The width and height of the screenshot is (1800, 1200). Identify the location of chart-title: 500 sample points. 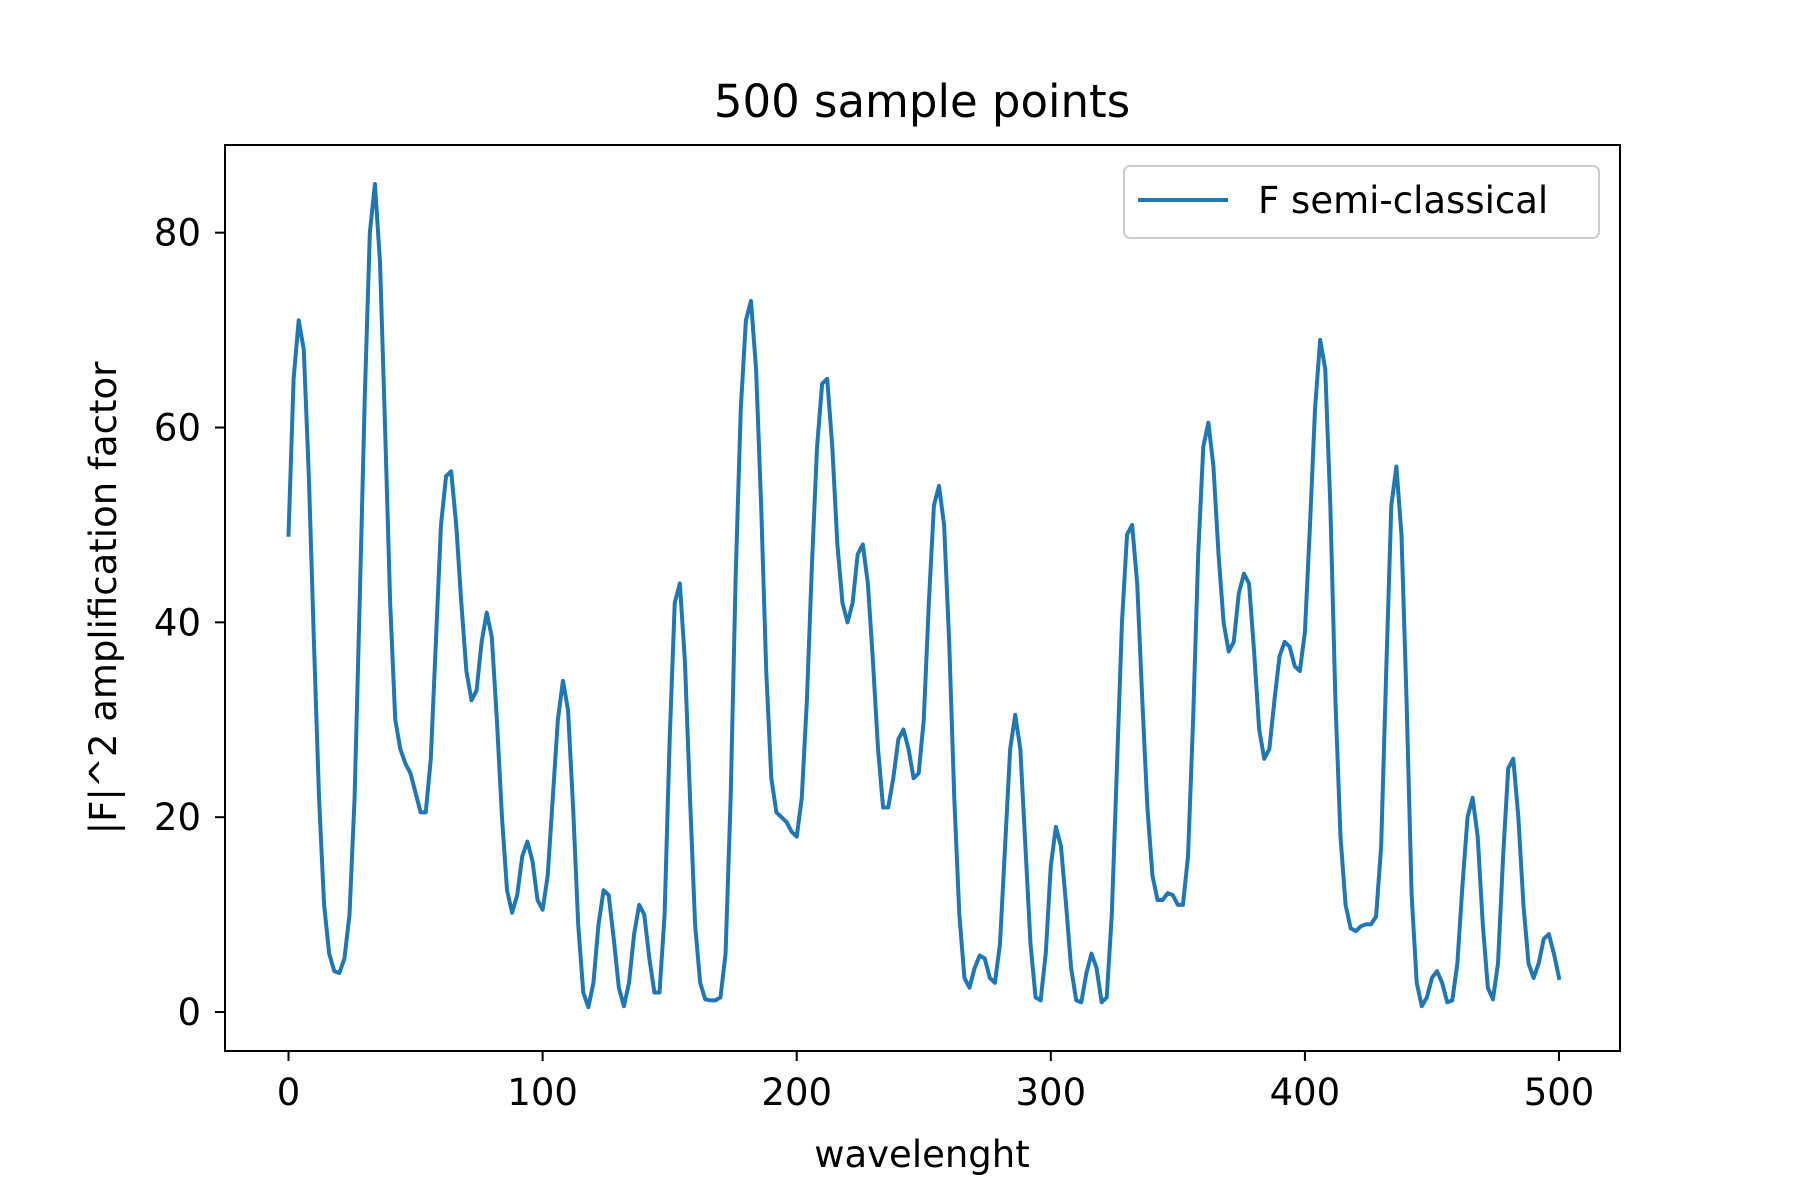
(922, 101).